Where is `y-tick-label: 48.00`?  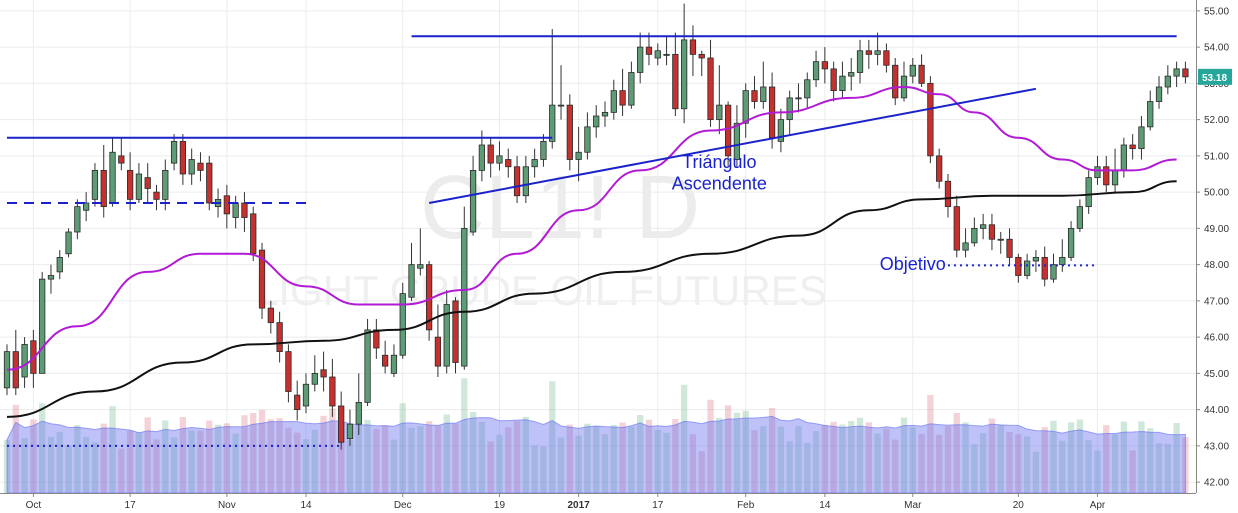
y-tick-label: 48.00 is located at coordinates (1216, 265).